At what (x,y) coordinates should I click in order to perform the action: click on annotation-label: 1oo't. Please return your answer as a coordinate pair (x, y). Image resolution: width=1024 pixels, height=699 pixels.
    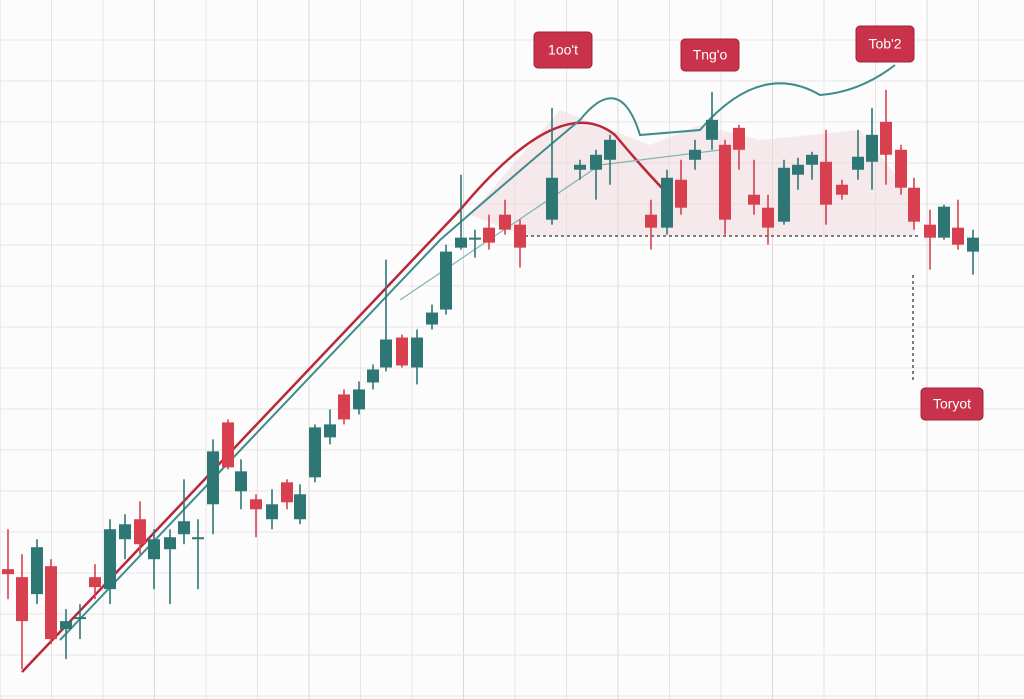
    Looking at the image, I should click on (563, 50).